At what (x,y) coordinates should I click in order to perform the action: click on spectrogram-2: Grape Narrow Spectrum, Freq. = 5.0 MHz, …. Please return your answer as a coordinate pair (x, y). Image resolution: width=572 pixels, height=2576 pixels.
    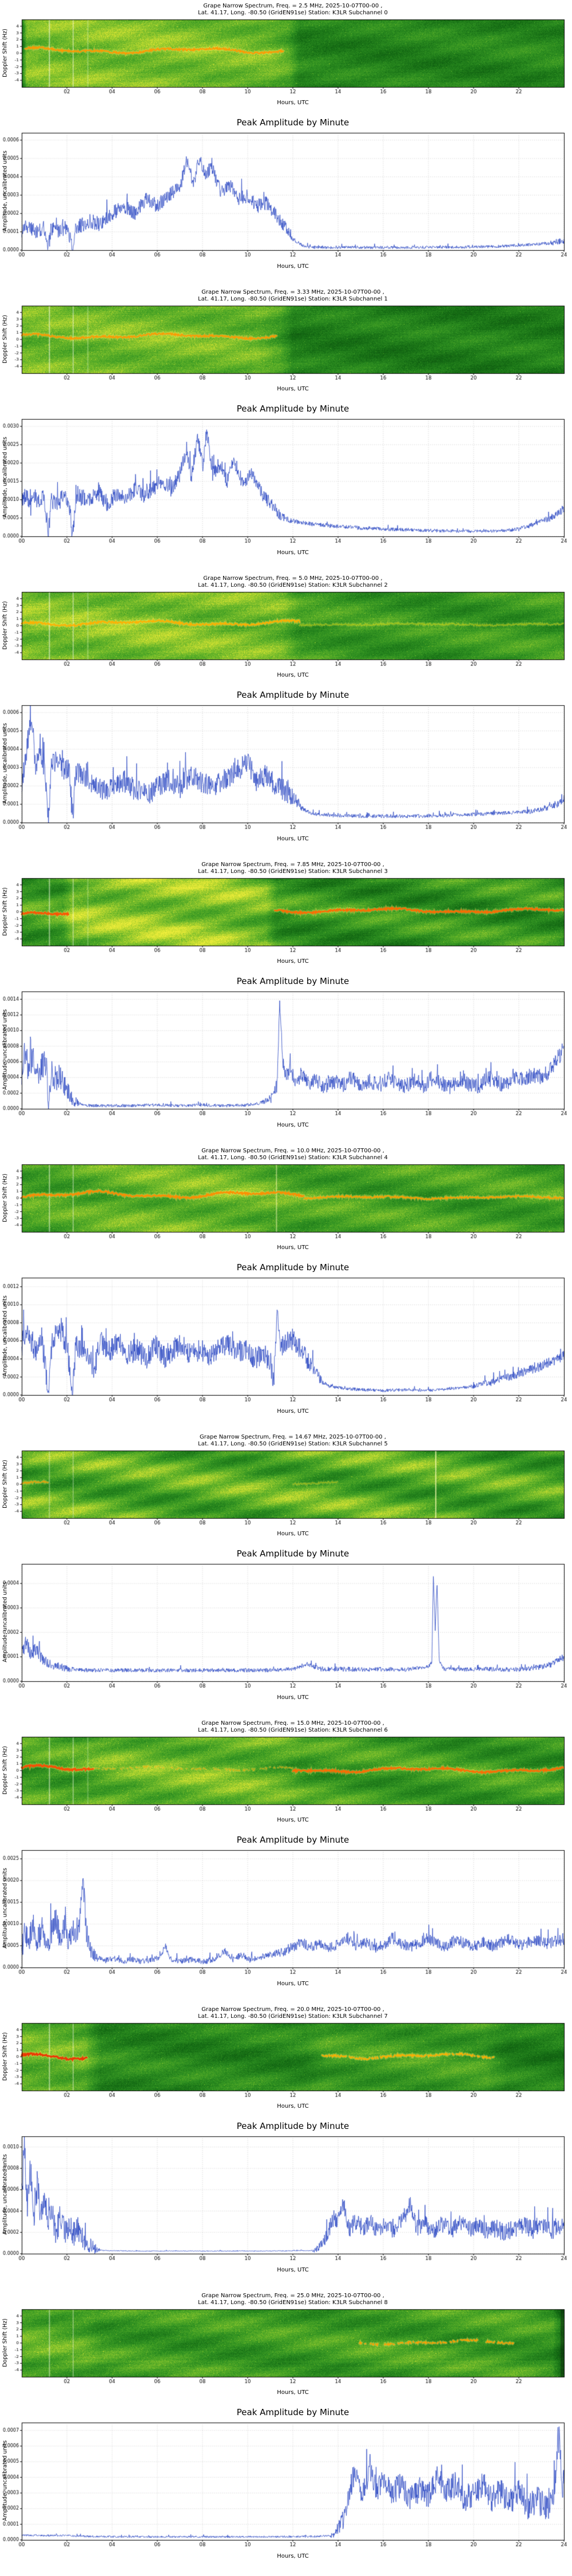
    Looking at the image, I should click on (286, 629).